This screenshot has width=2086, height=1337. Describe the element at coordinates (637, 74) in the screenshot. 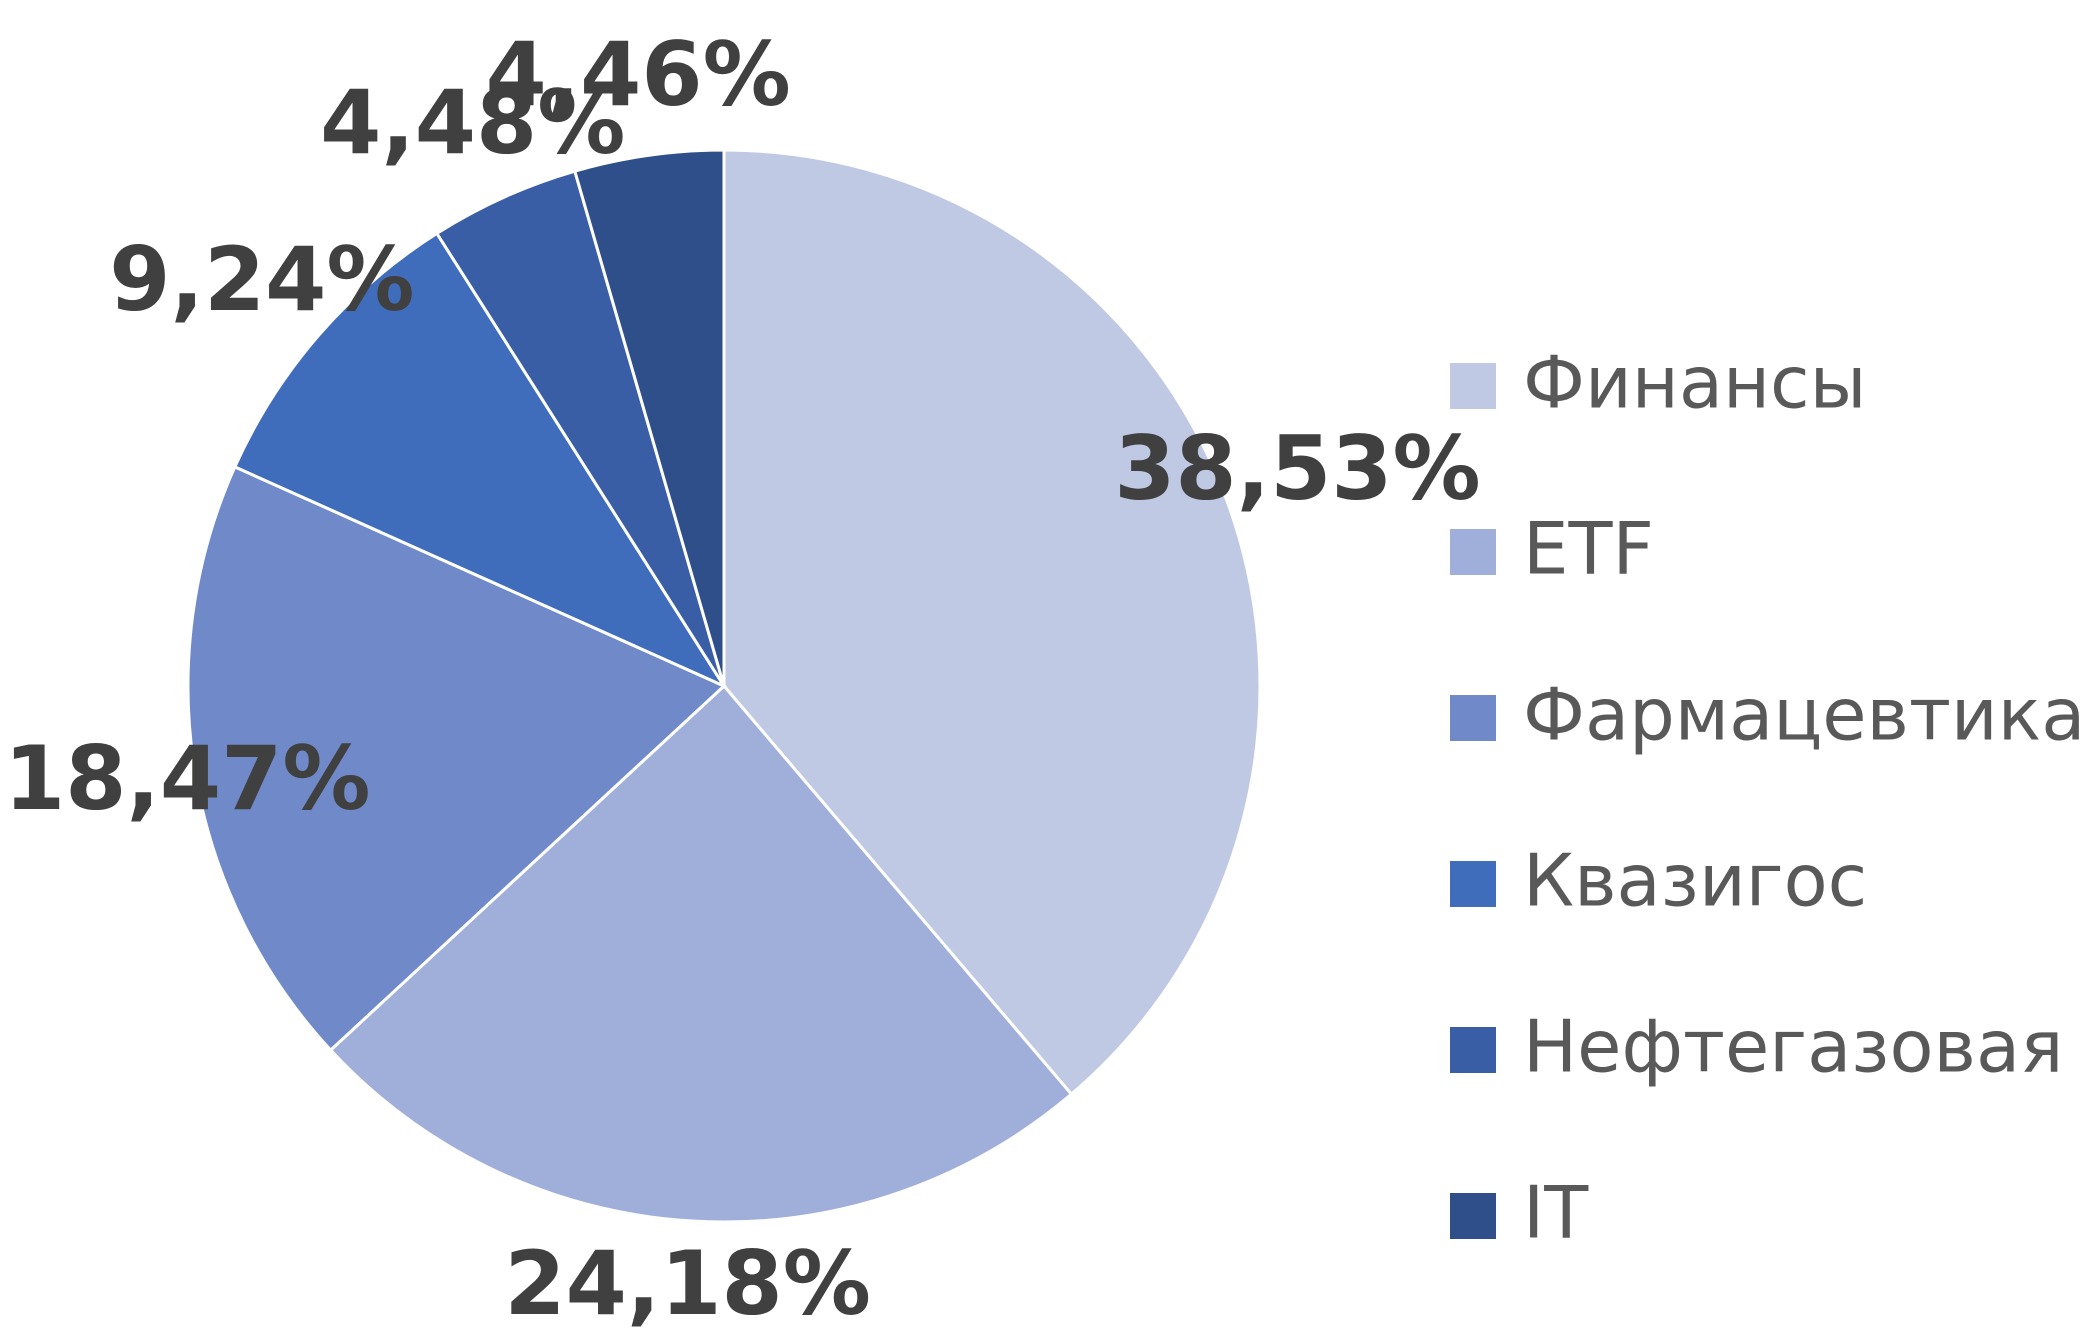

I see `data-label: 4,46%` at that location.